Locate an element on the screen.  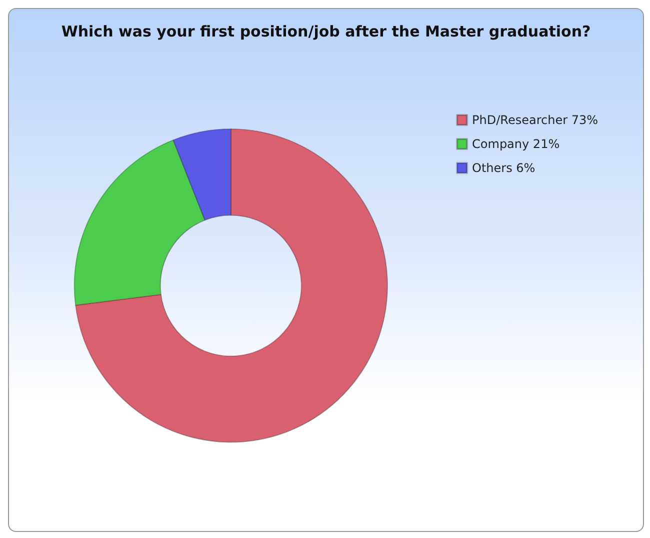
legend-label: Others 6% is located at coordinates (504, 168).